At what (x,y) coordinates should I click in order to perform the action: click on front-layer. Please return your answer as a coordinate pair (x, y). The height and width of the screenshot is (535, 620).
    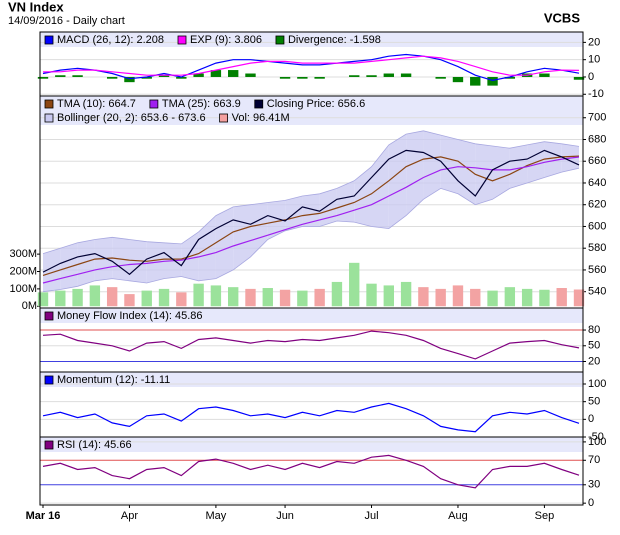
    Looking at the image, I should click on (311, 471).